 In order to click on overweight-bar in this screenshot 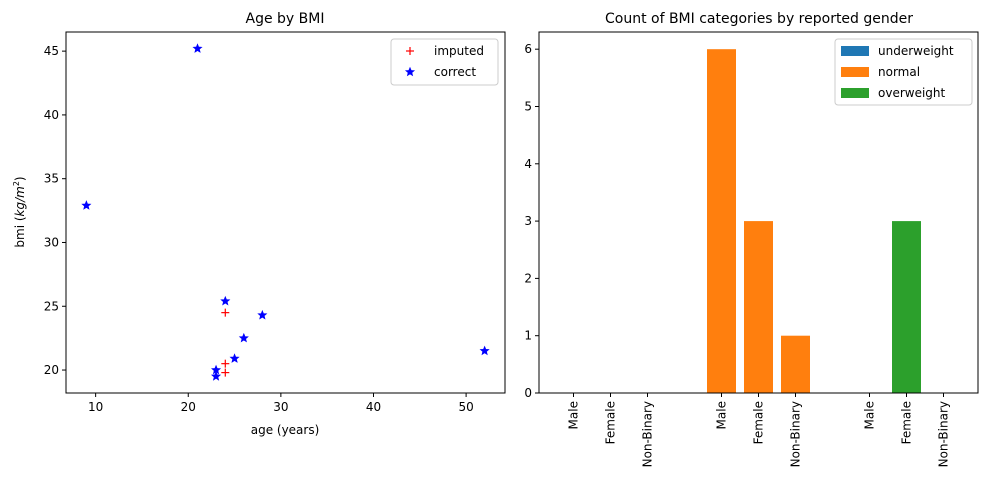, I will do `click(906, 307)`.